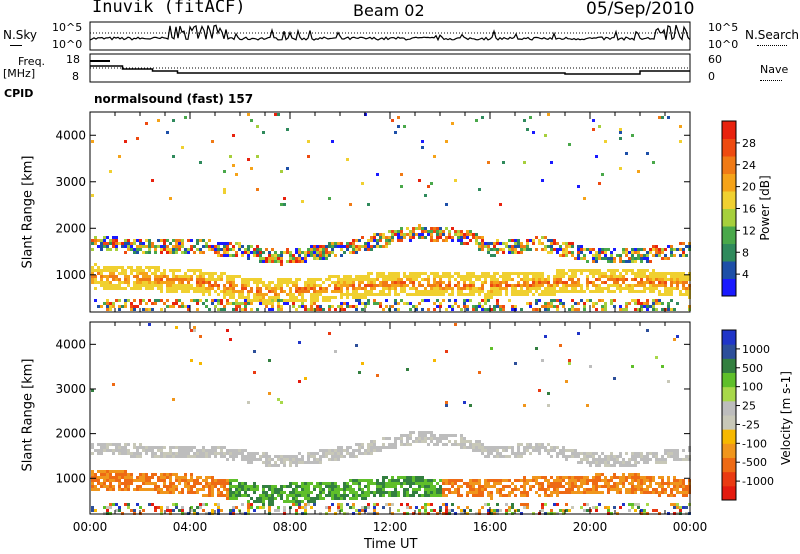 The image size is (800, 554). I want to click on velocity-colorbar-frame, so click(729, 415).